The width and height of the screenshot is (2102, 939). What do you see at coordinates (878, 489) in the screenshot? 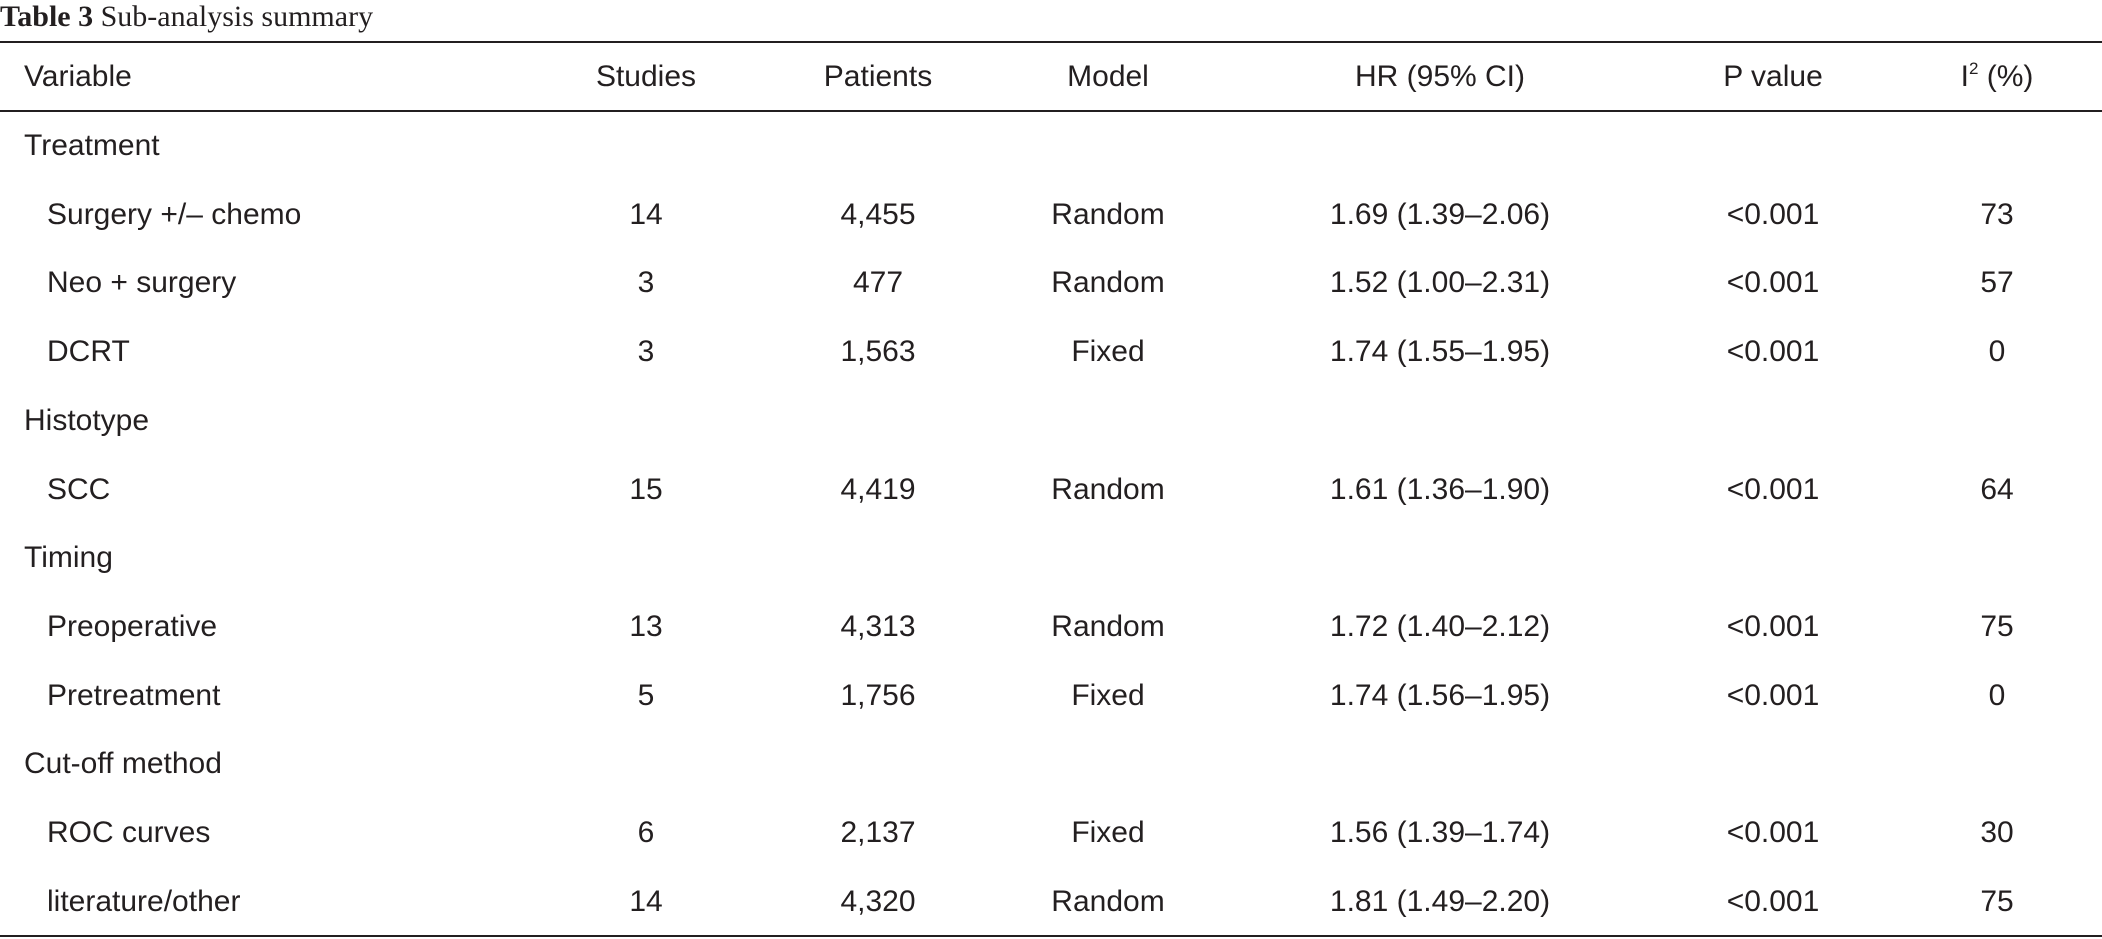
I see `cell-patients: 4,419` at bounding box center [878, 489].